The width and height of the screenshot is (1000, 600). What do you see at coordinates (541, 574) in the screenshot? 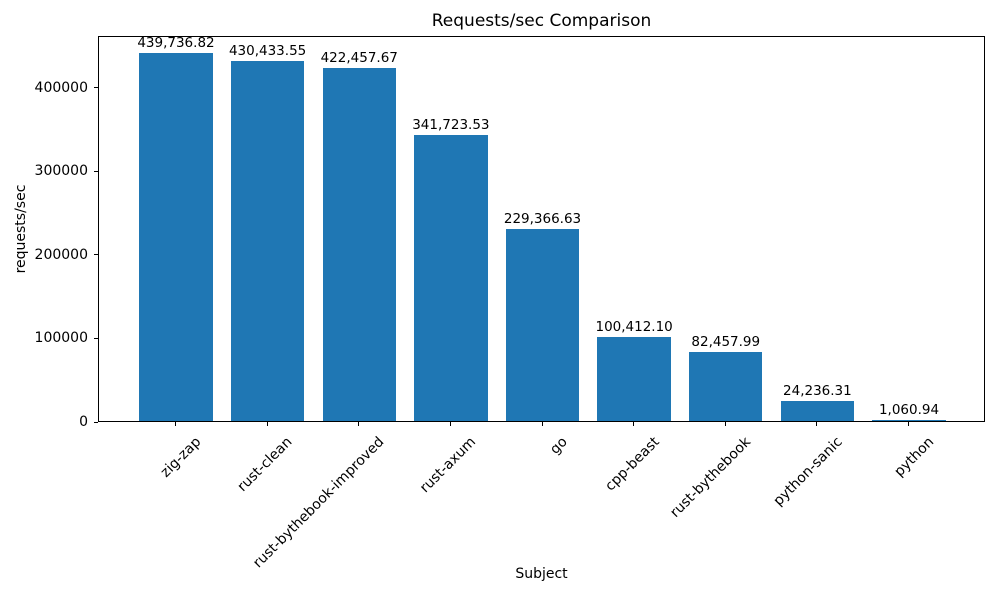
I see `x-axis-label: Subject` at bounding box center [541, 574].